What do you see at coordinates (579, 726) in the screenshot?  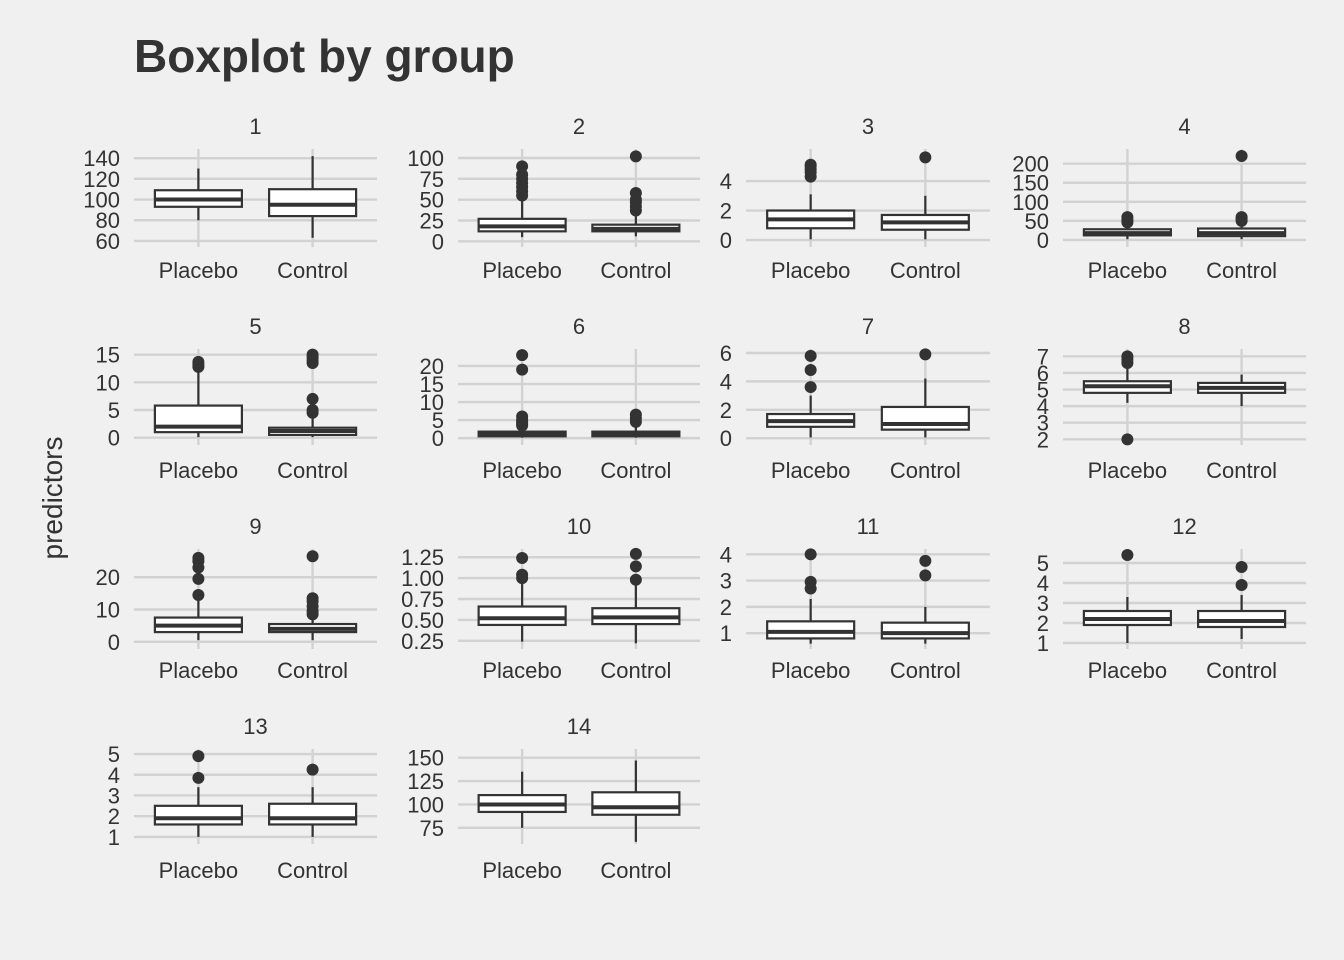 I see `facet-label: 14` at bounding box center [579, 726].